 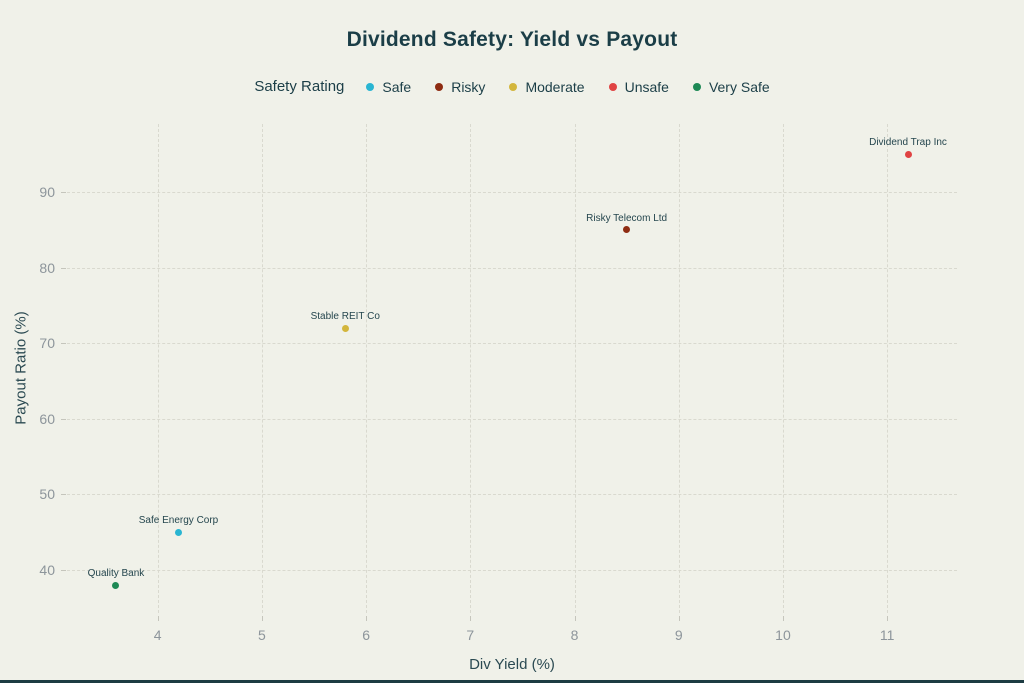 I want to click on legend-item-label: Moderate, so click(x=555, y=86).